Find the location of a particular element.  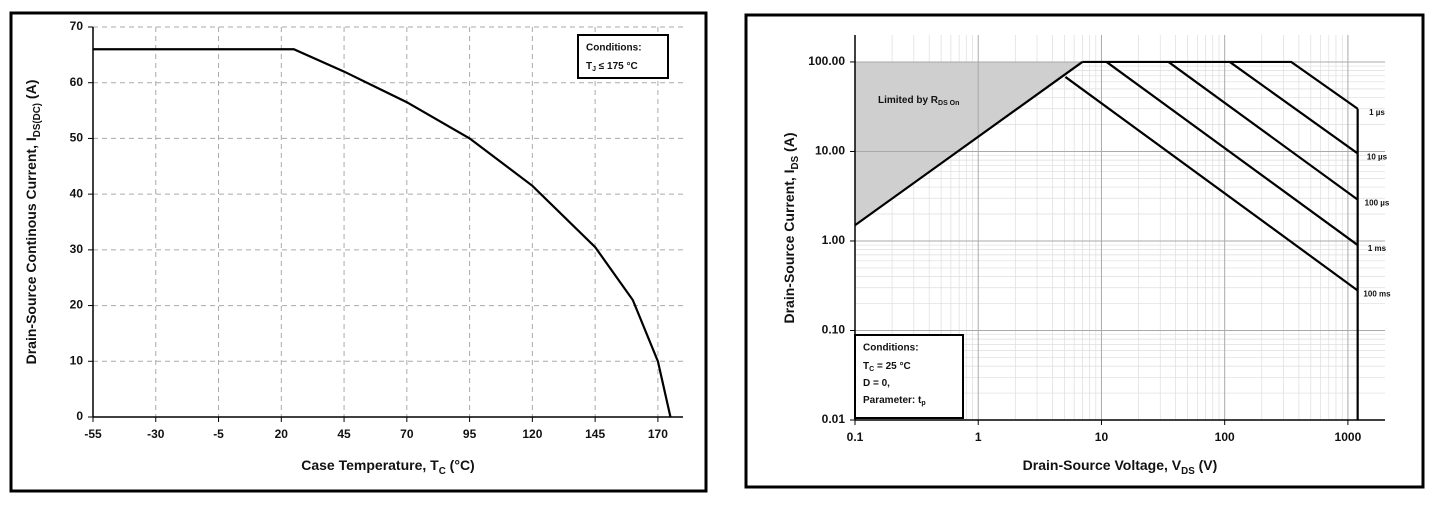

x-tick-label: -30 is located at coordinates (156, 434).